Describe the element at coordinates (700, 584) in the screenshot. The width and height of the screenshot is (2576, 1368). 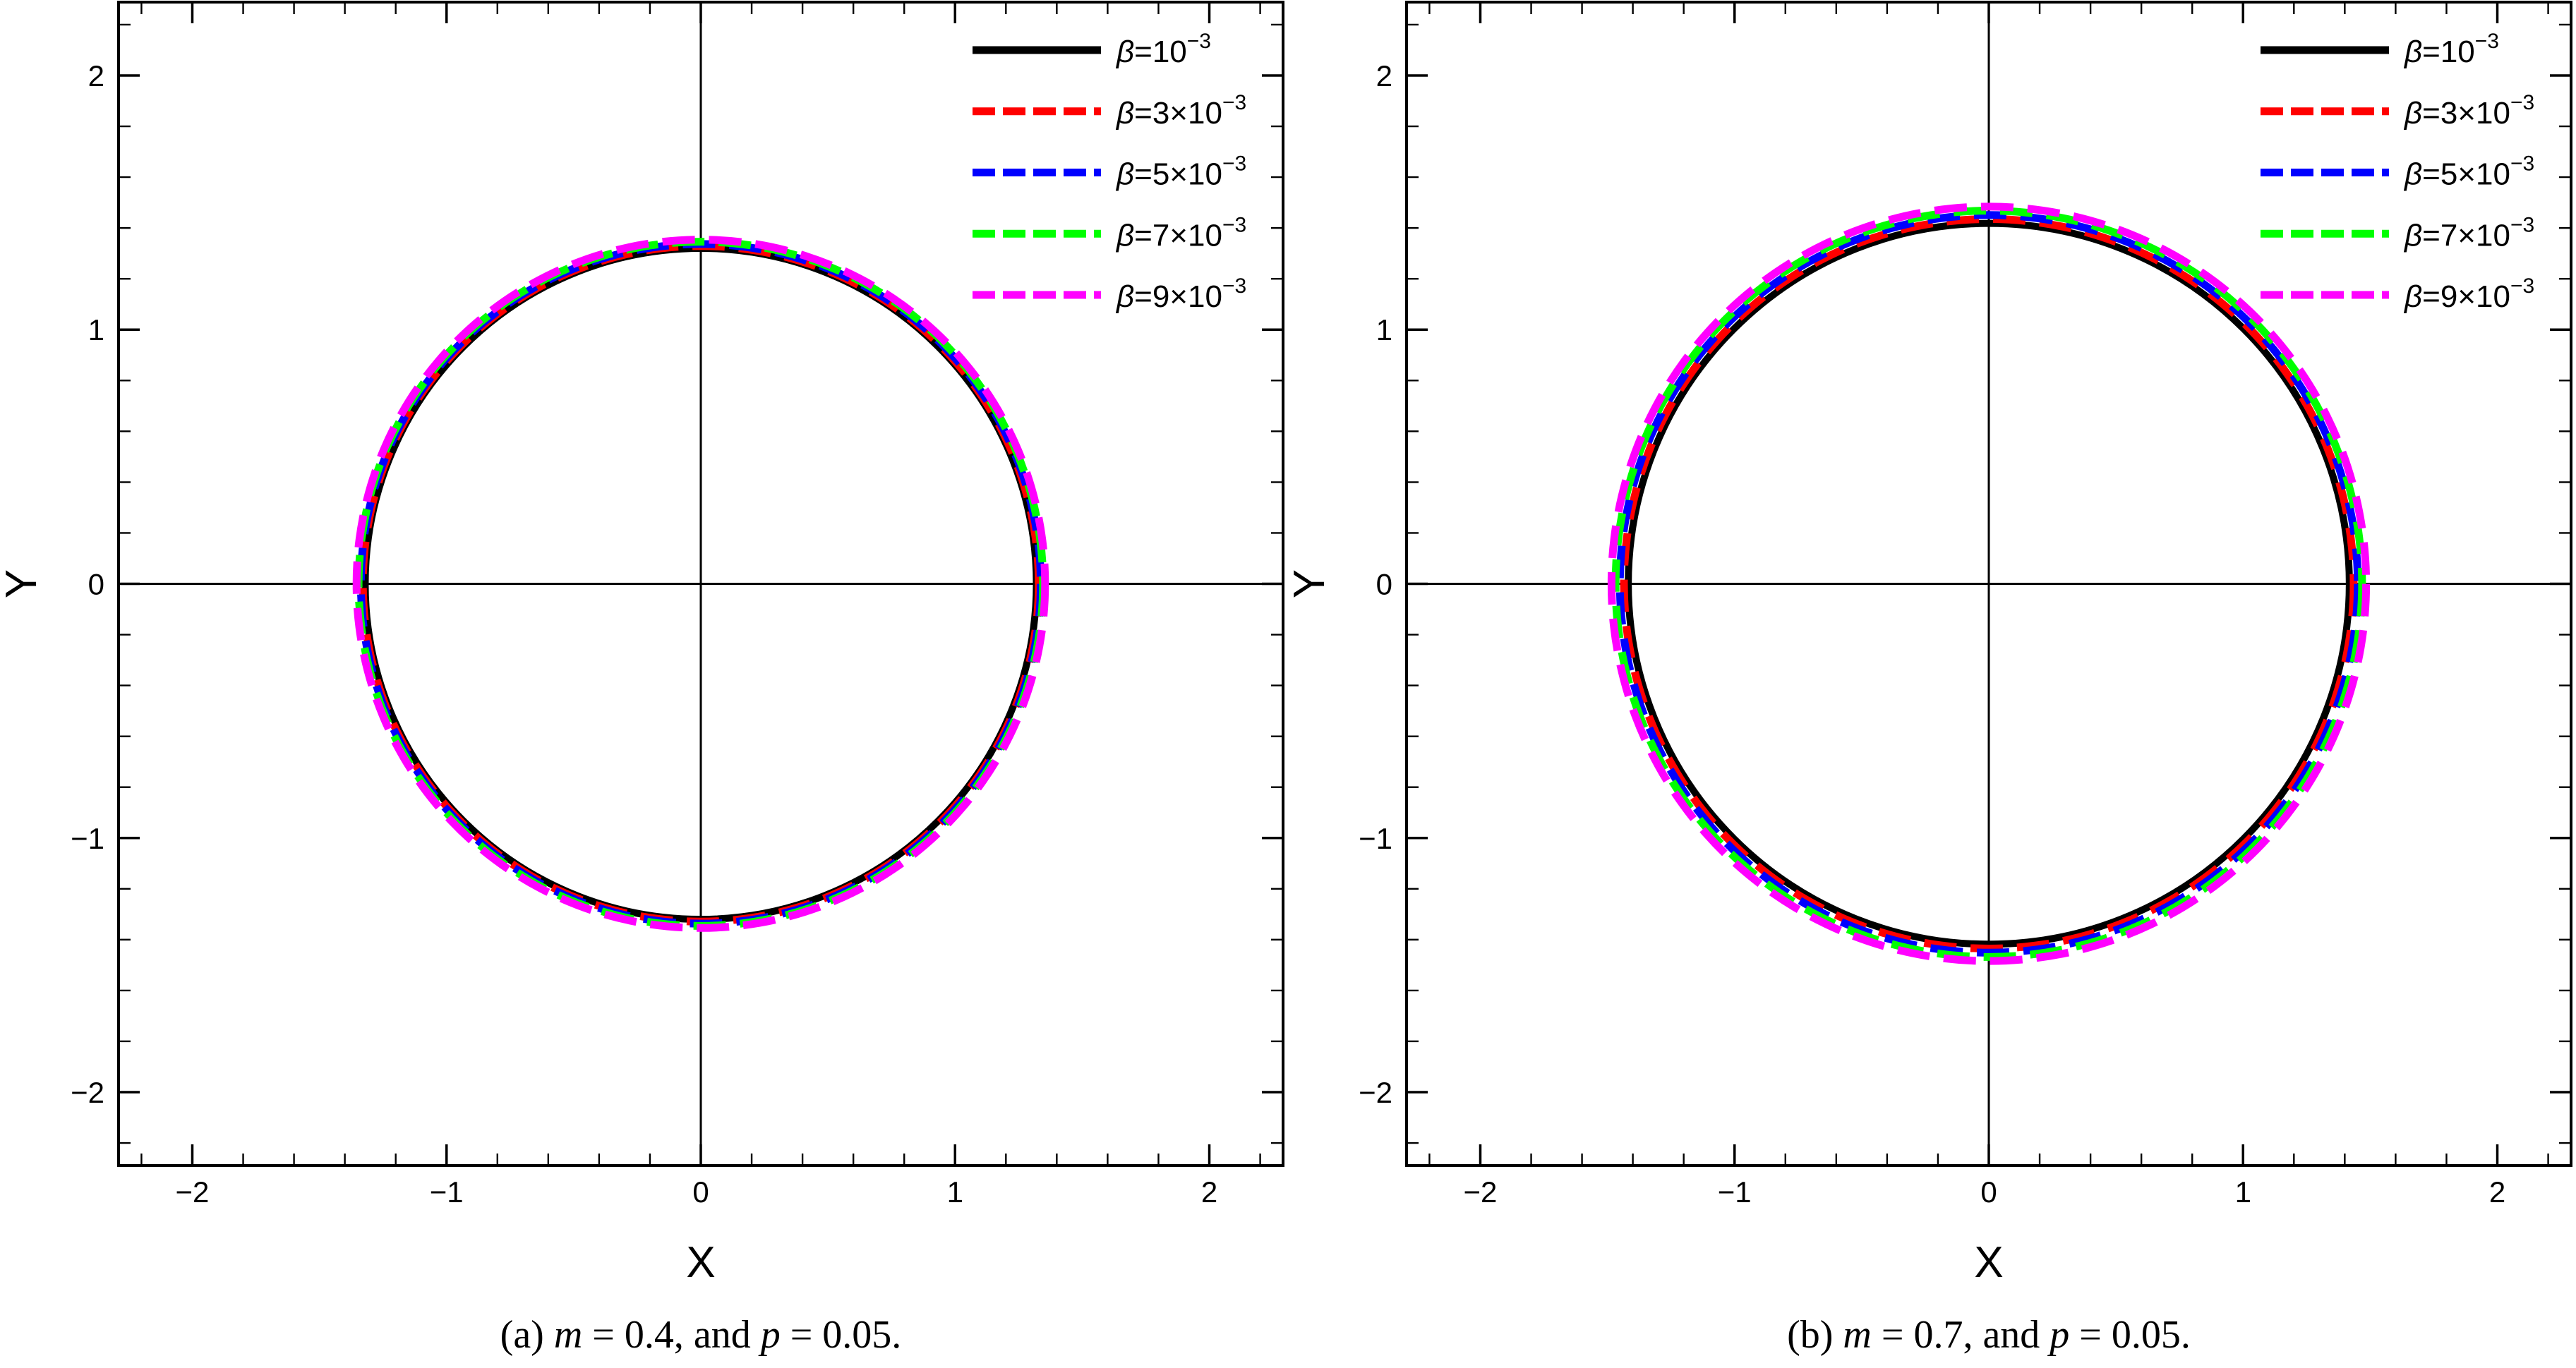
I see `series-circle` at that location.